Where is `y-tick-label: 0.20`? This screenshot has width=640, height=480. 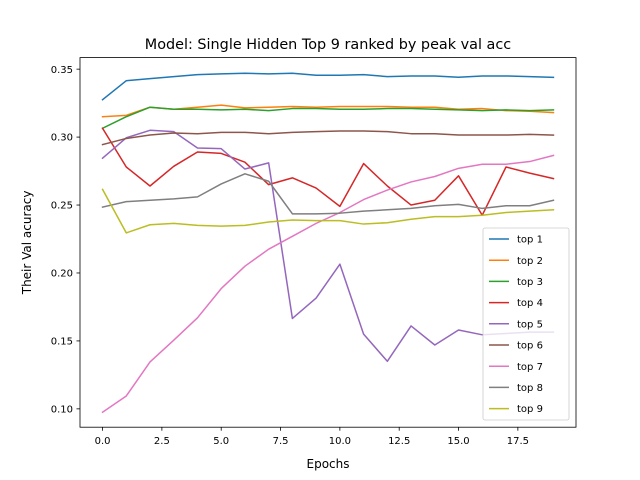
y-tick-label: 0.20 is located at coordinates (62, 274).